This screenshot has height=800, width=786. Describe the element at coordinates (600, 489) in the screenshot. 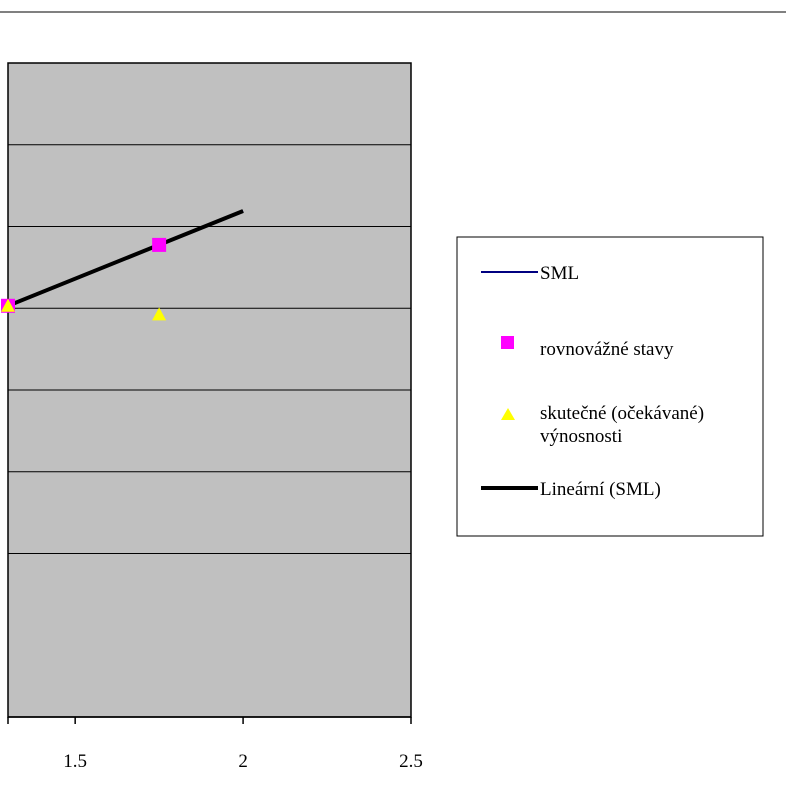

I see `legend-label-linear: Lineární (SML)` at that location.